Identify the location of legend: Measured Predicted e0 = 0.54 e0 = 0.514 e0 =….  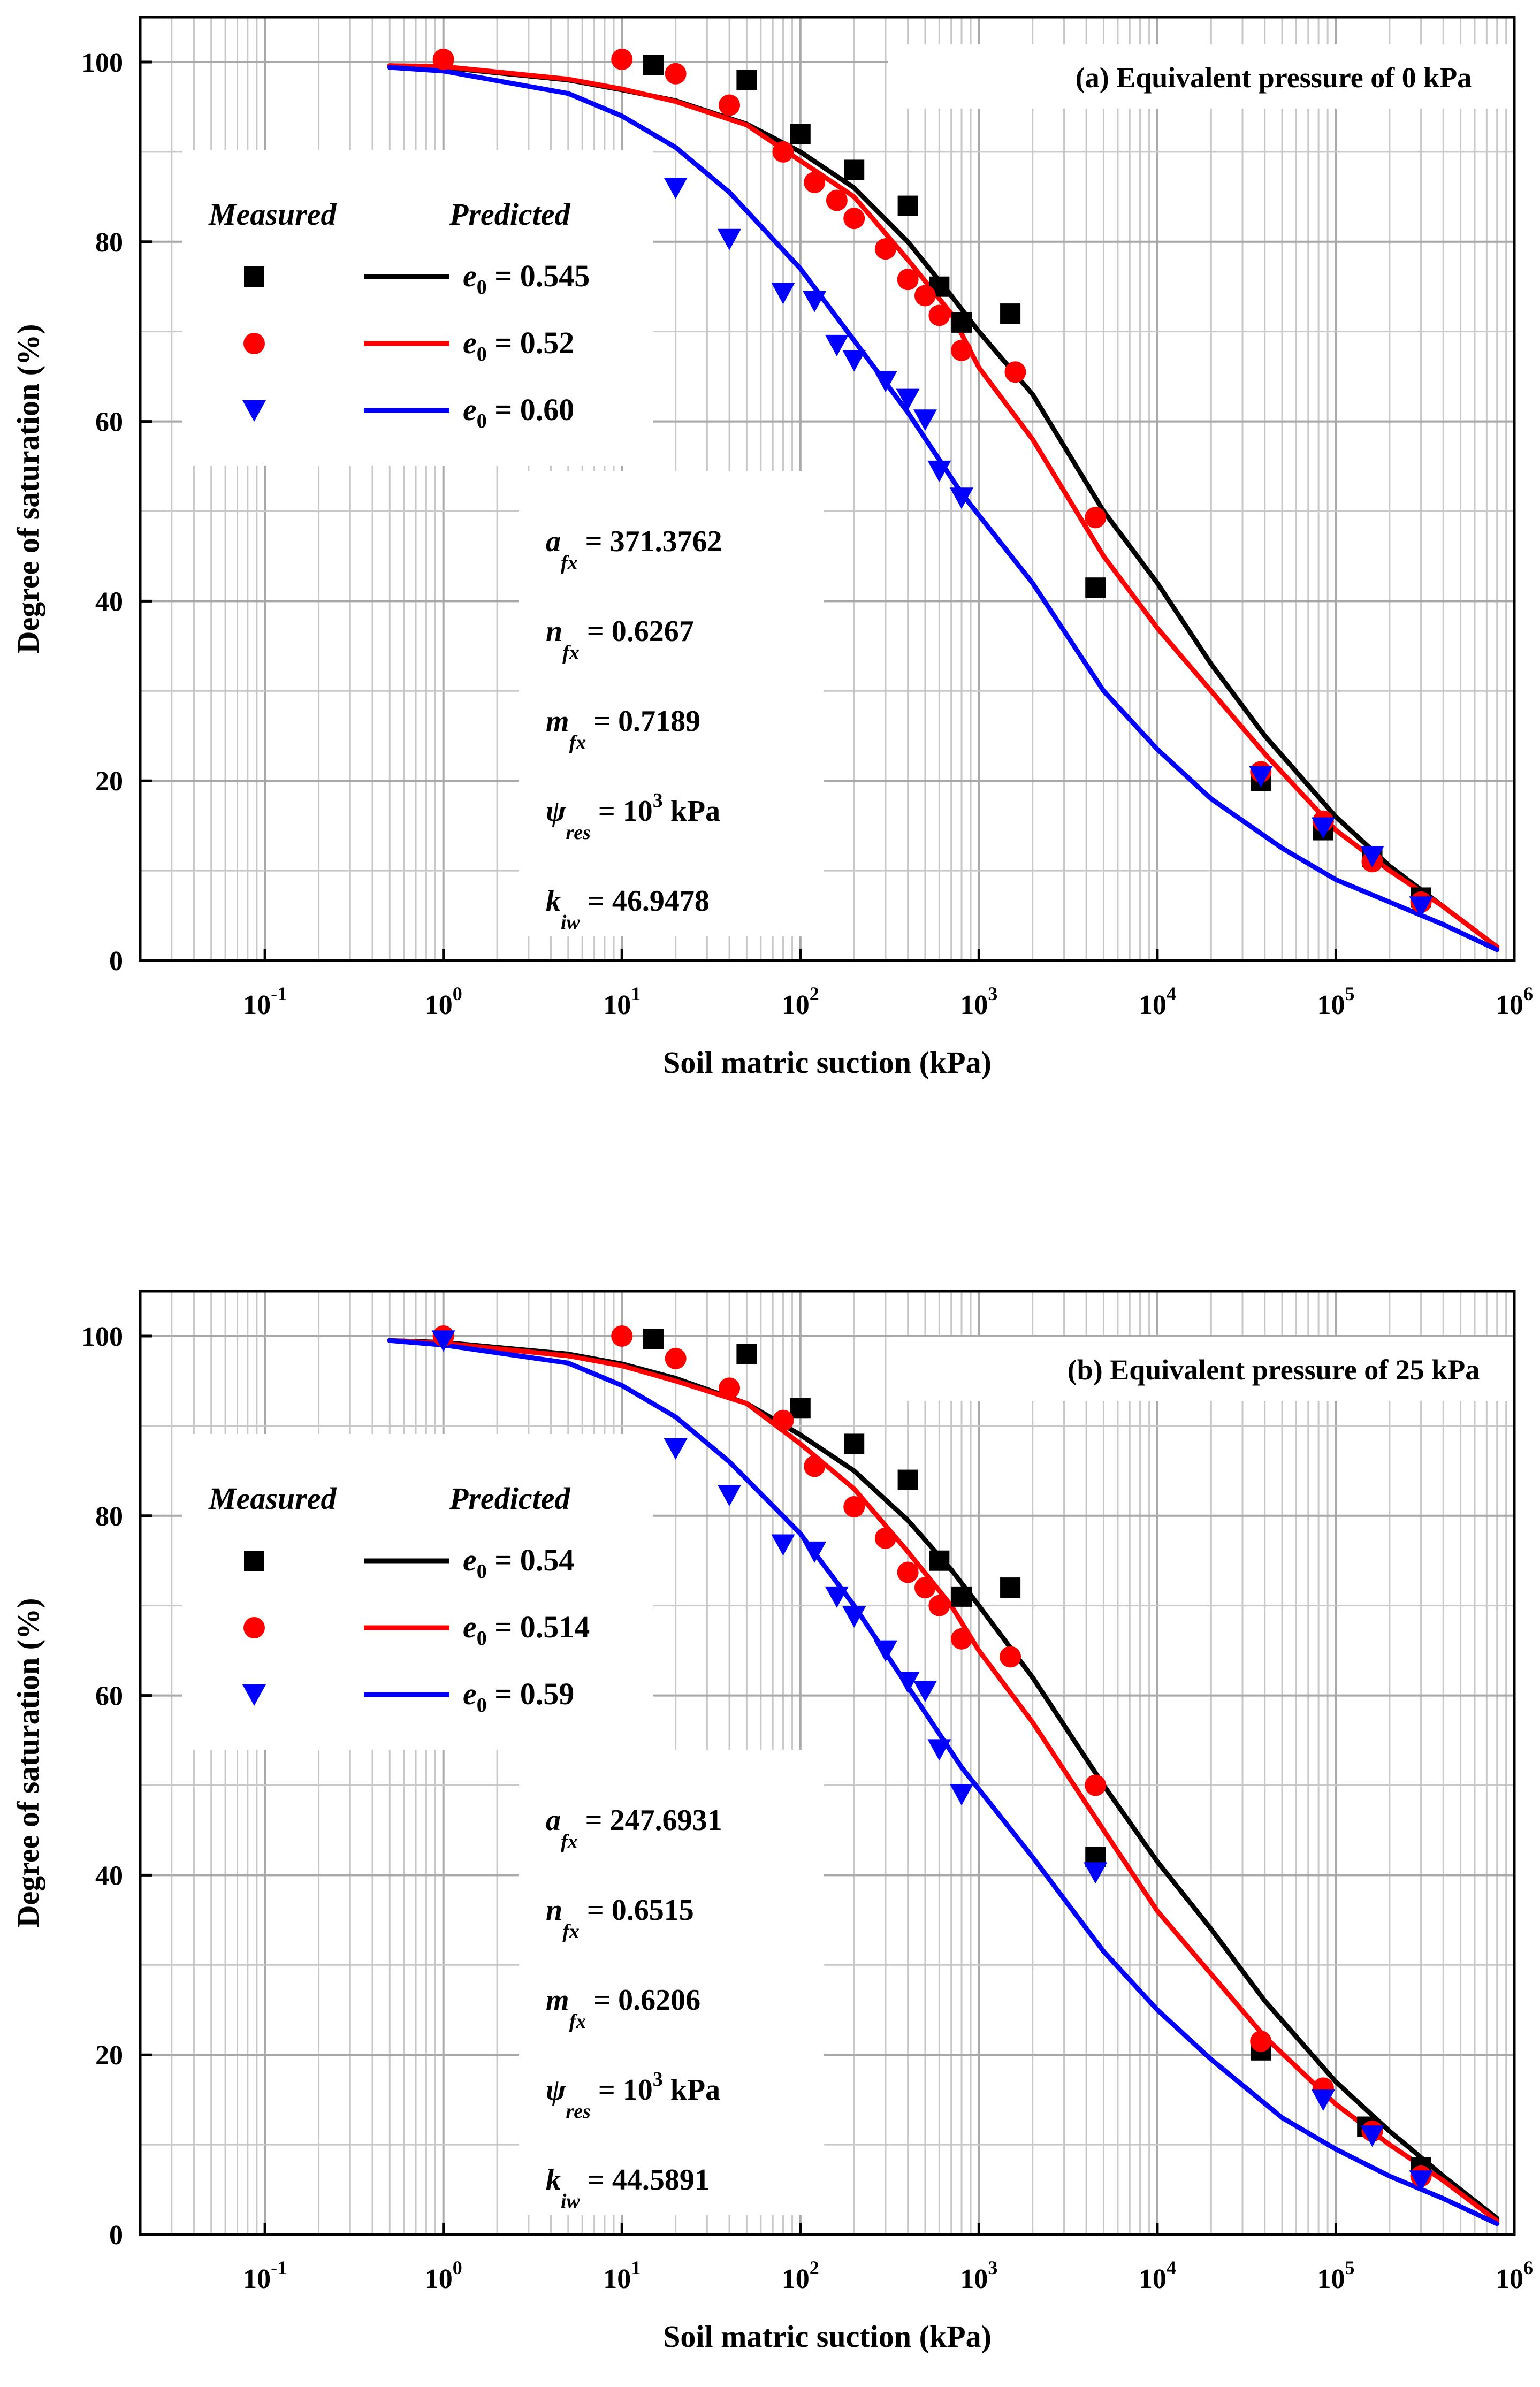
(399, 1599).